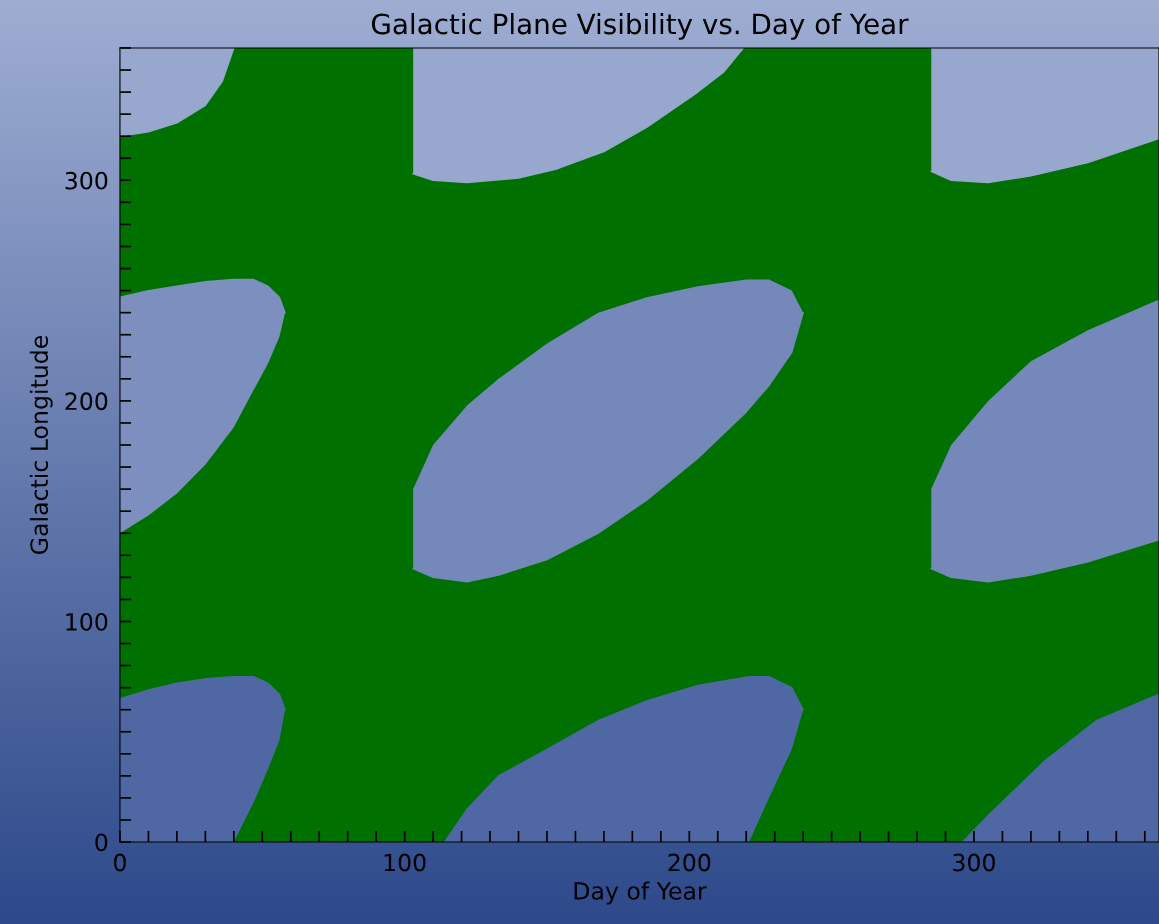  Describe the element at coordinates (101, 842) in the screenshot. I see `y-tick-label: 0` at that location.